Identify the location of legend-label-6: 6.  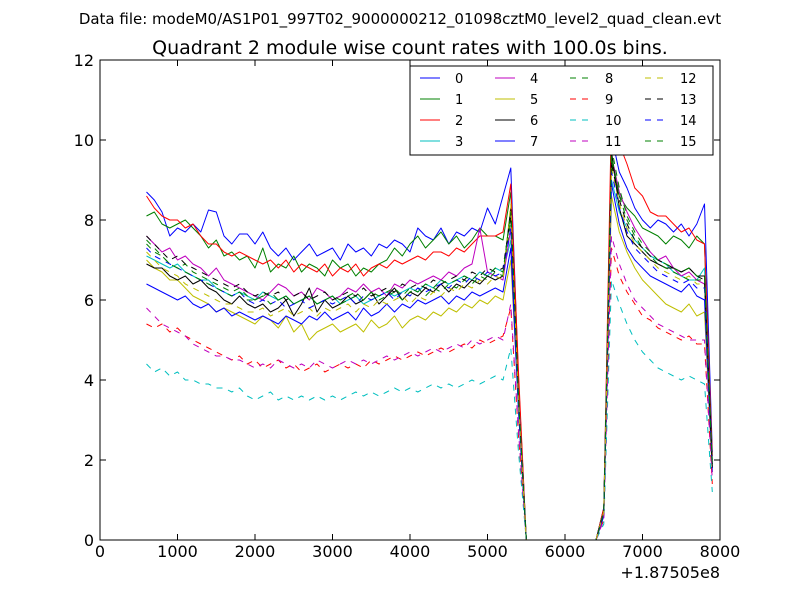
(534, 121).